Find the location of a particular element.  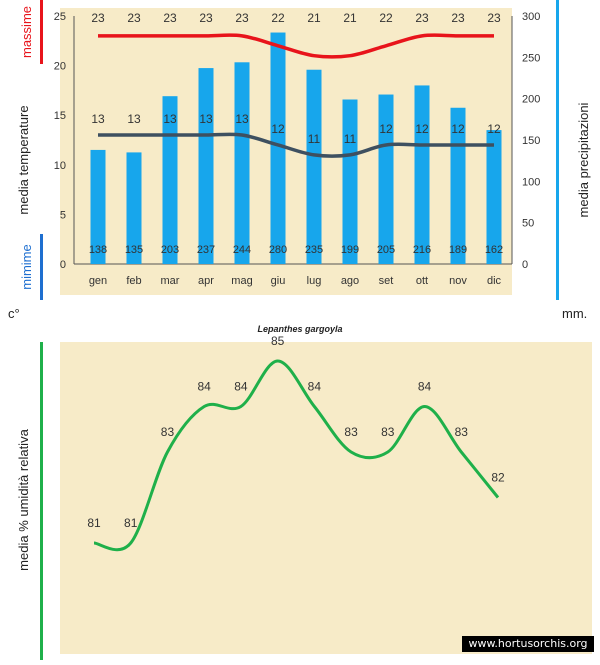

max-temp-label: 22 is located at coordinates (278, 18).